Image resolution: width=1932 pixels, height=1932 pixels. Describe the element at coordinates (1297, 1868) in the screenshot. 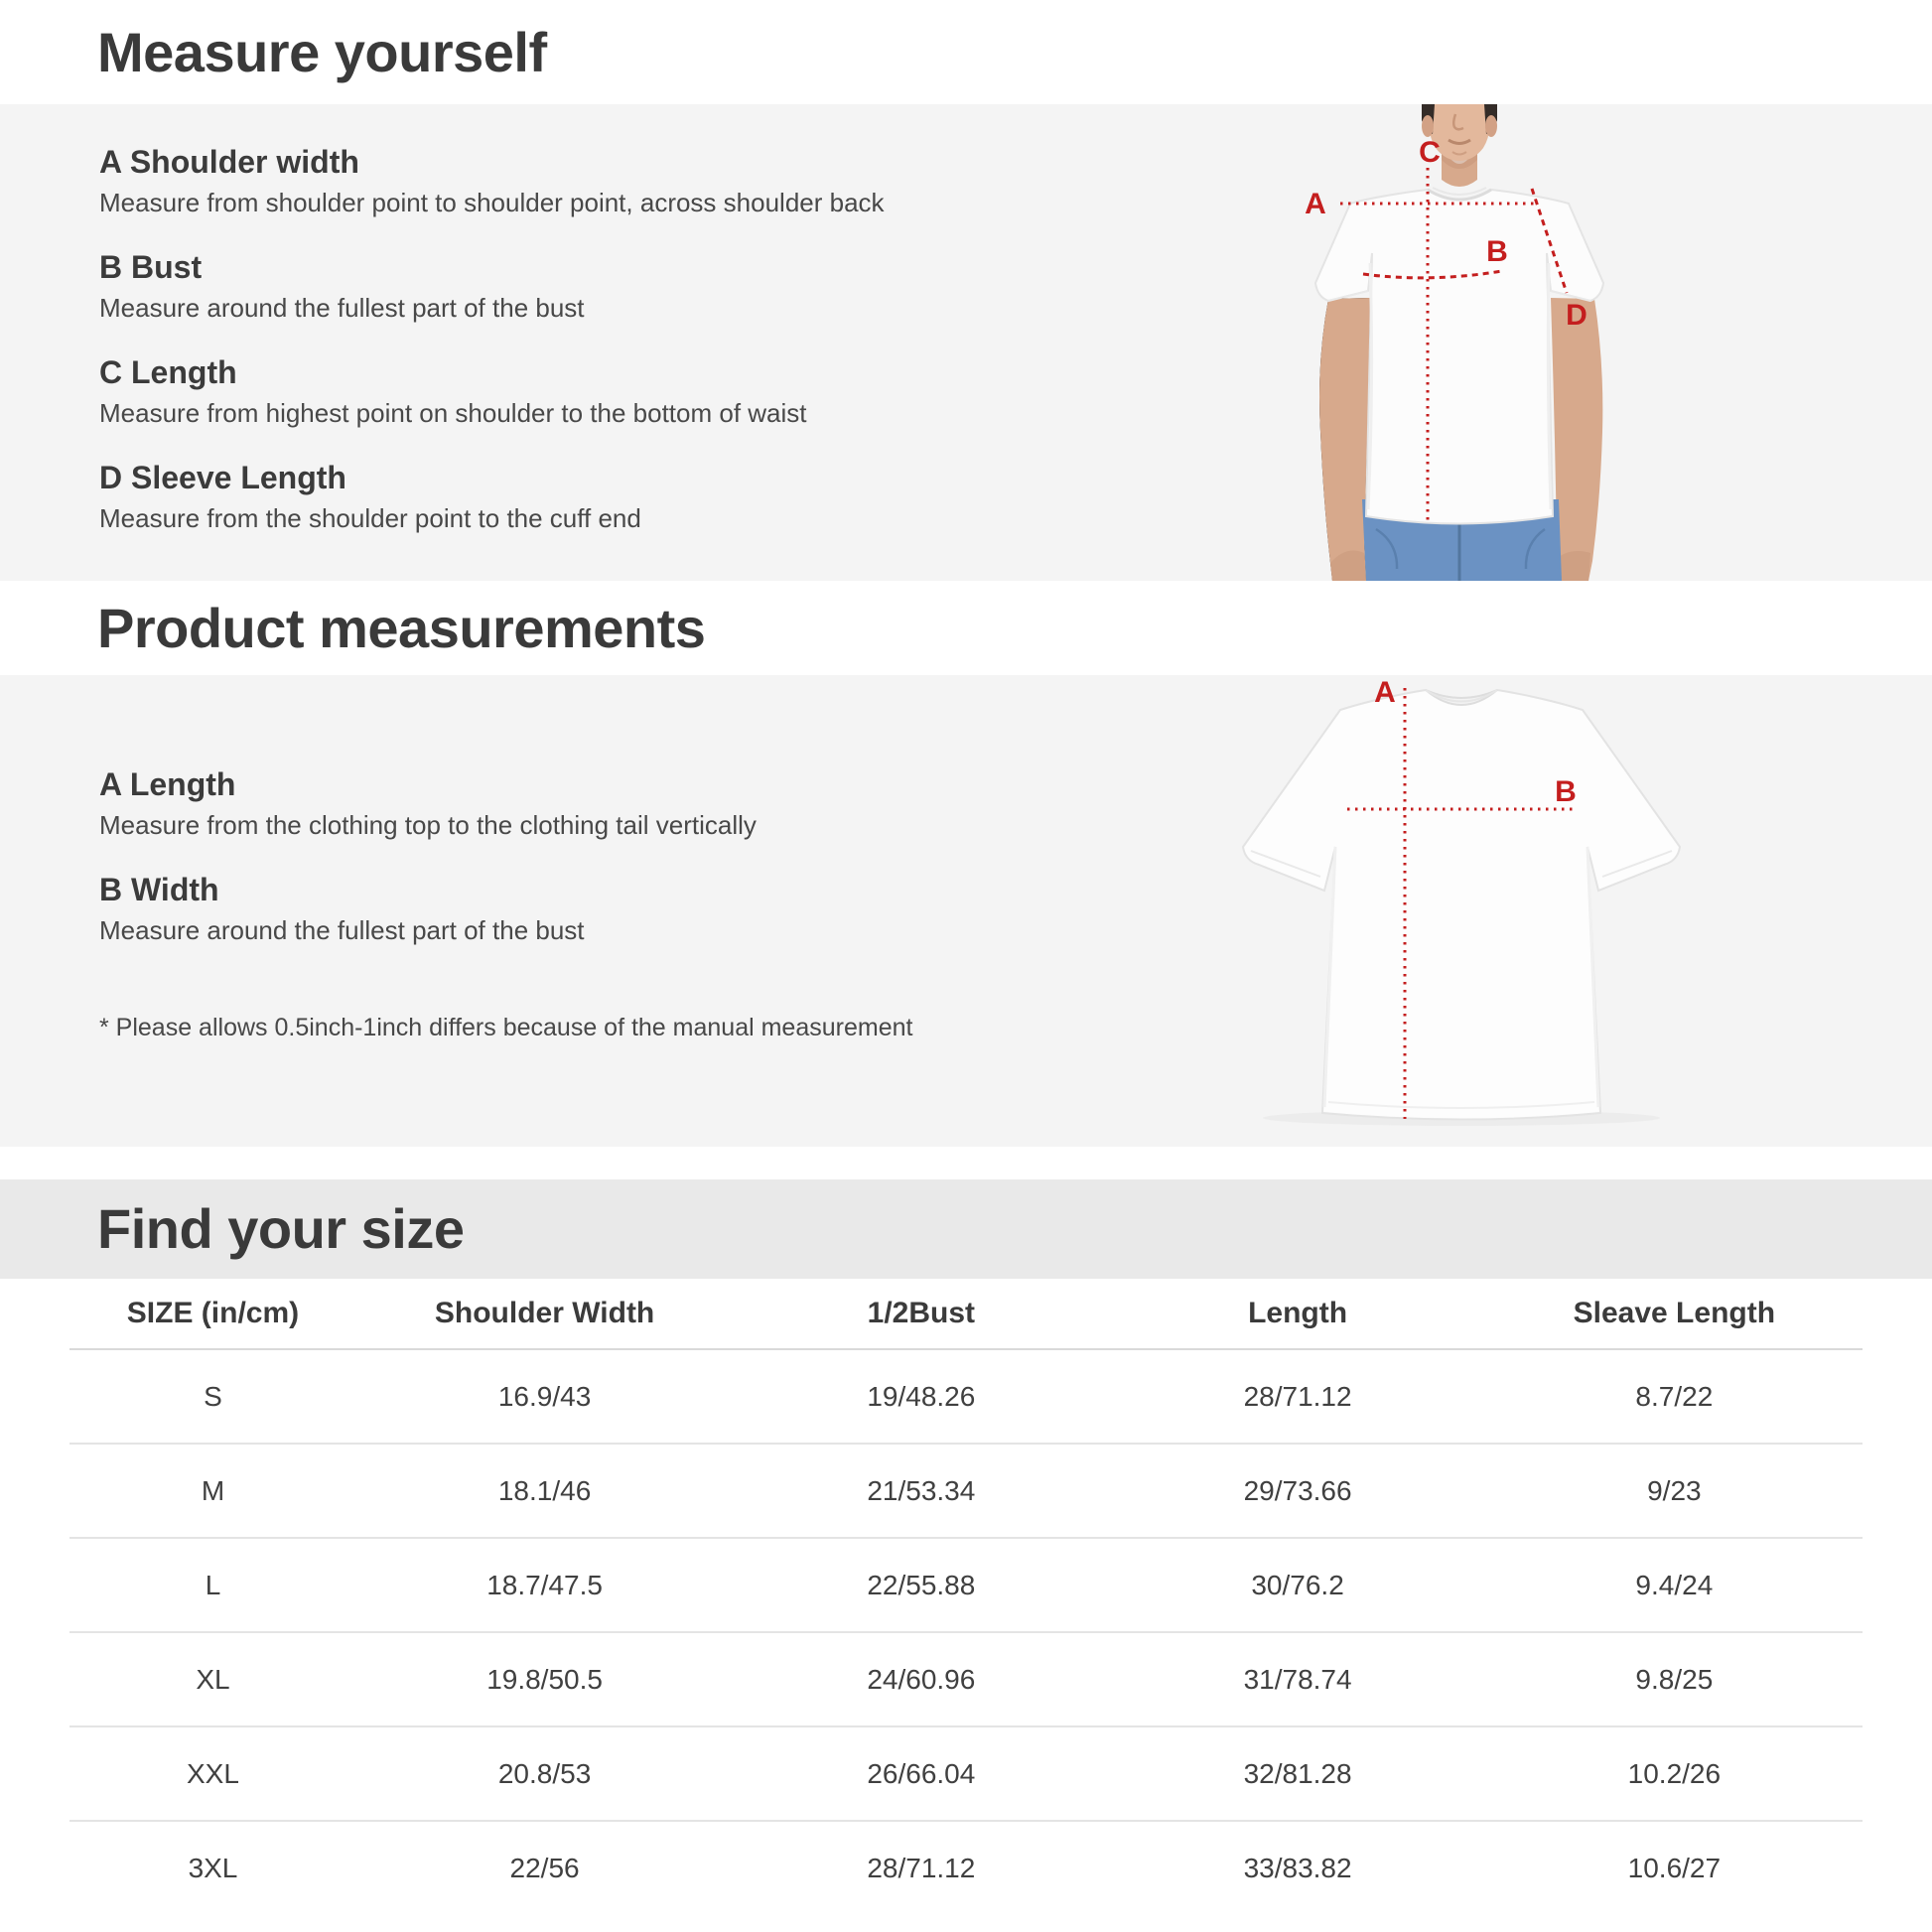

I see `length-cell: 33/83.82` at that location.